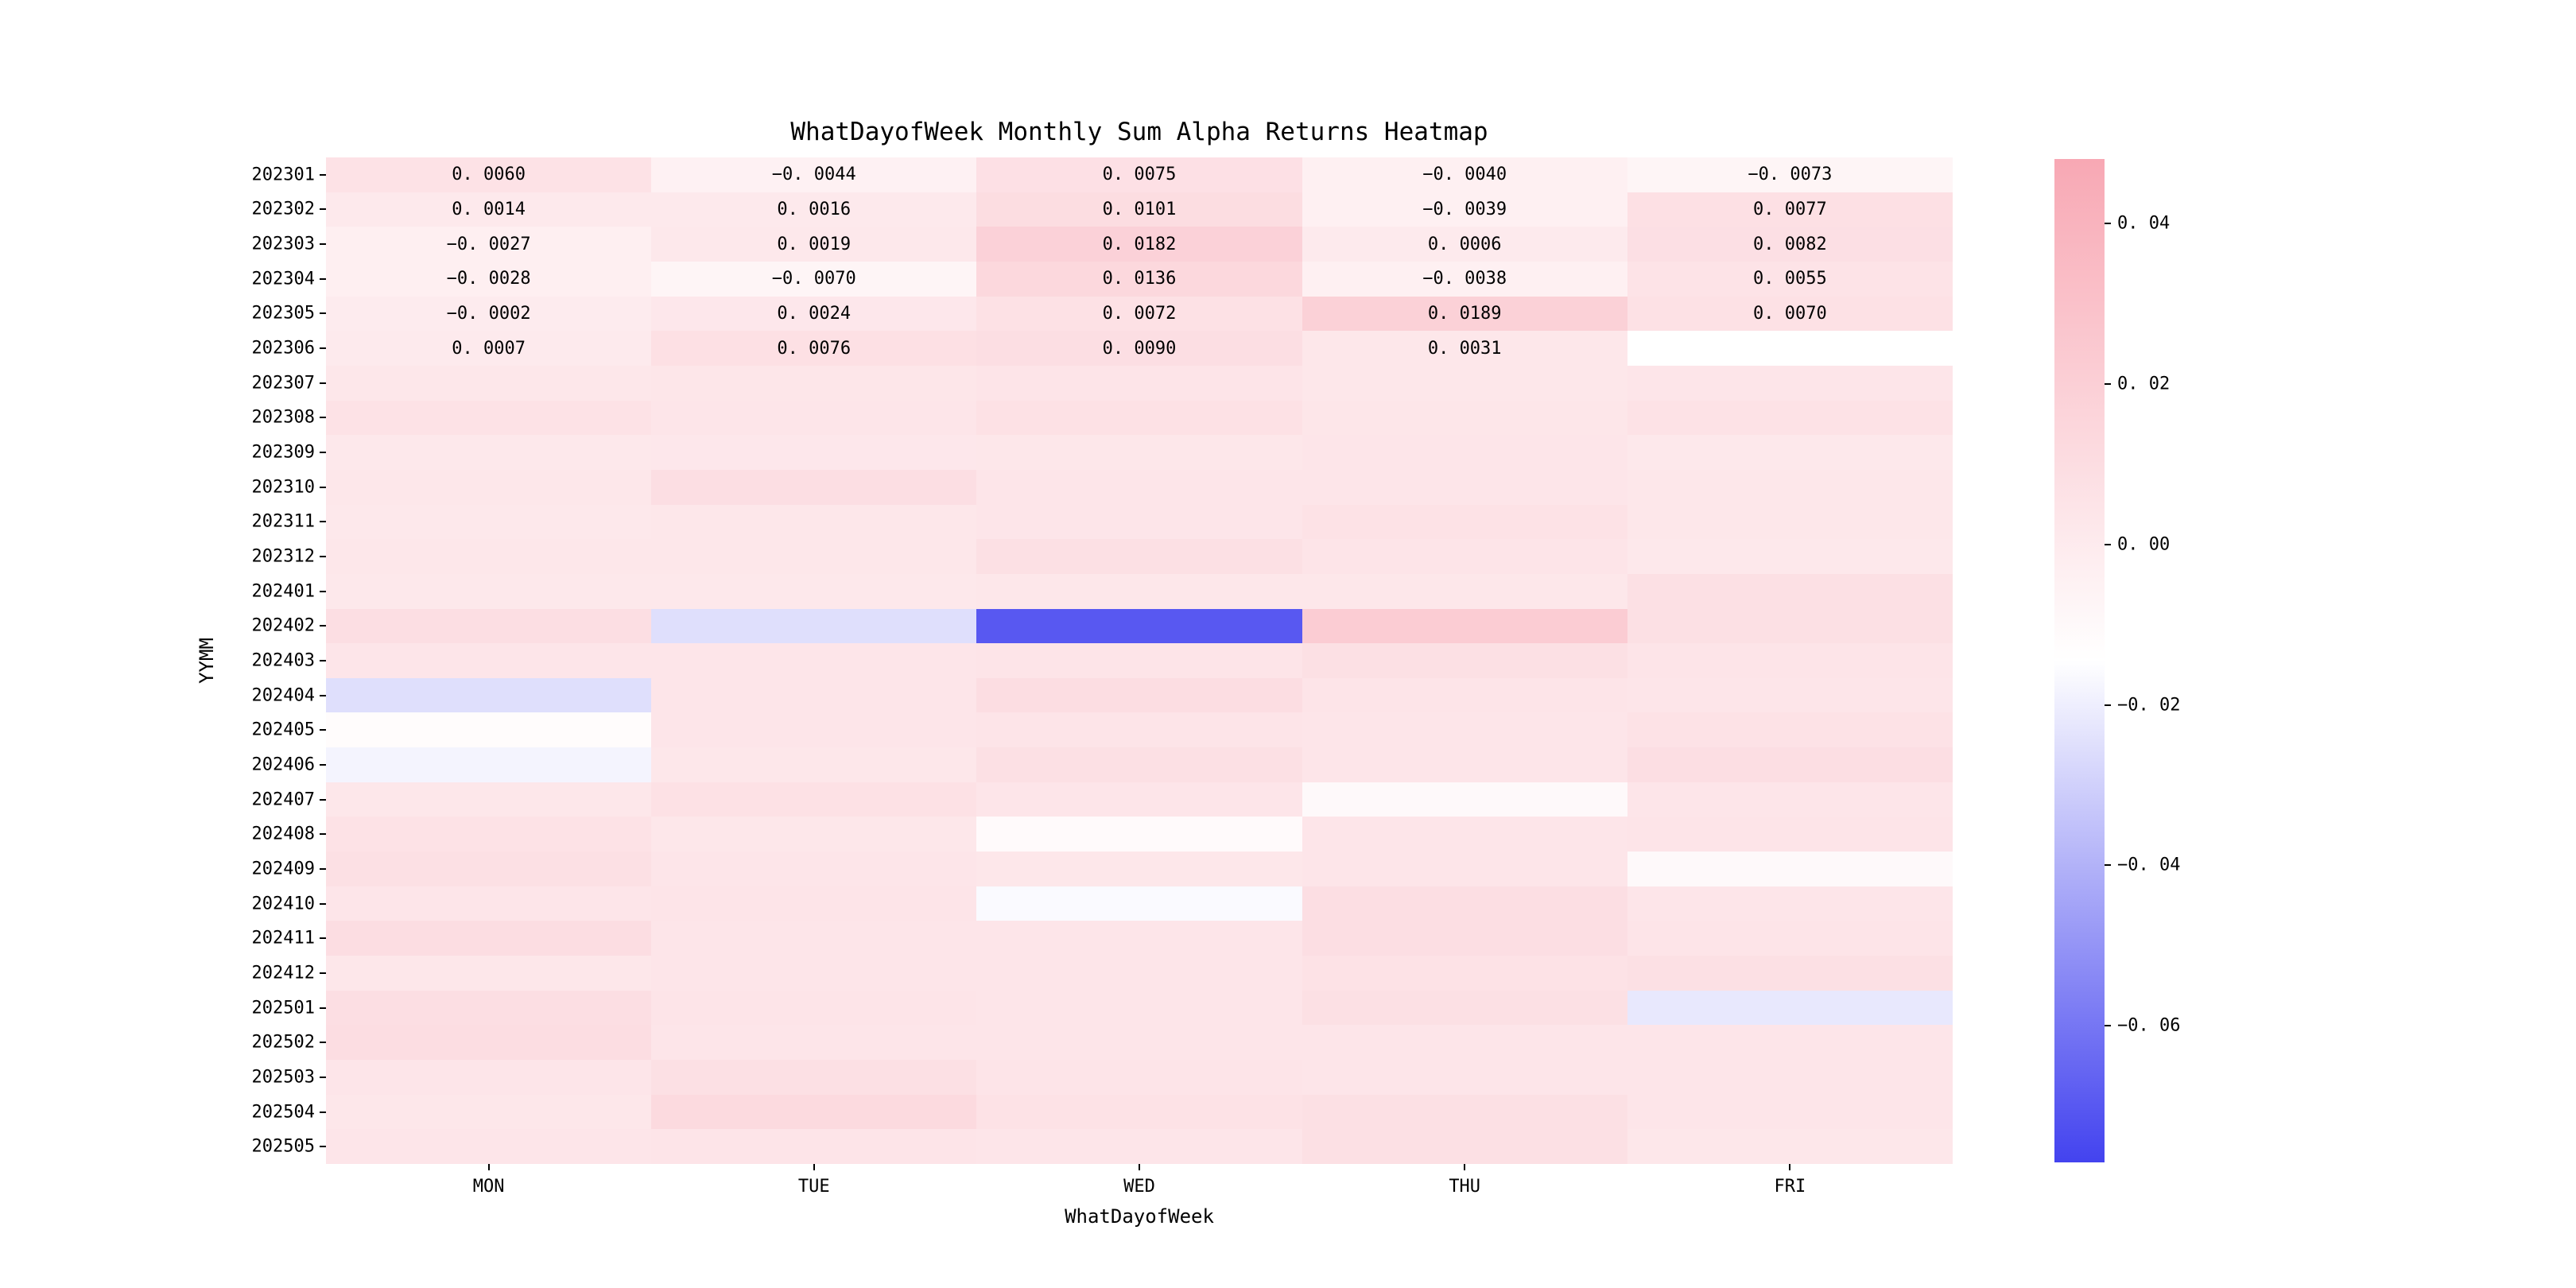 The image size is (2576, 1288). What do you see at coordinates (283, 557) in the screenshot?
I see `y-tick-label: 202312` at bounding box center [283, 557].